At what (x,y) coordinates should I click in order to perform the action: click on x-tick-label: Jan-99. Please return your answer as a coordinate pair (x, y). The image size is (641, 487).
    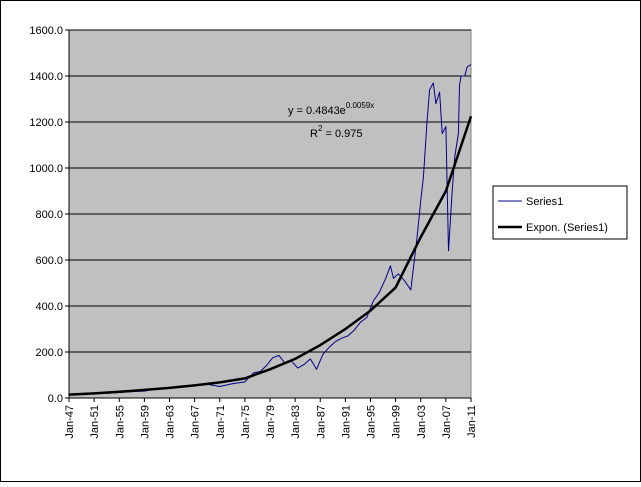
    Looking at the image, I should click on (397, 422).